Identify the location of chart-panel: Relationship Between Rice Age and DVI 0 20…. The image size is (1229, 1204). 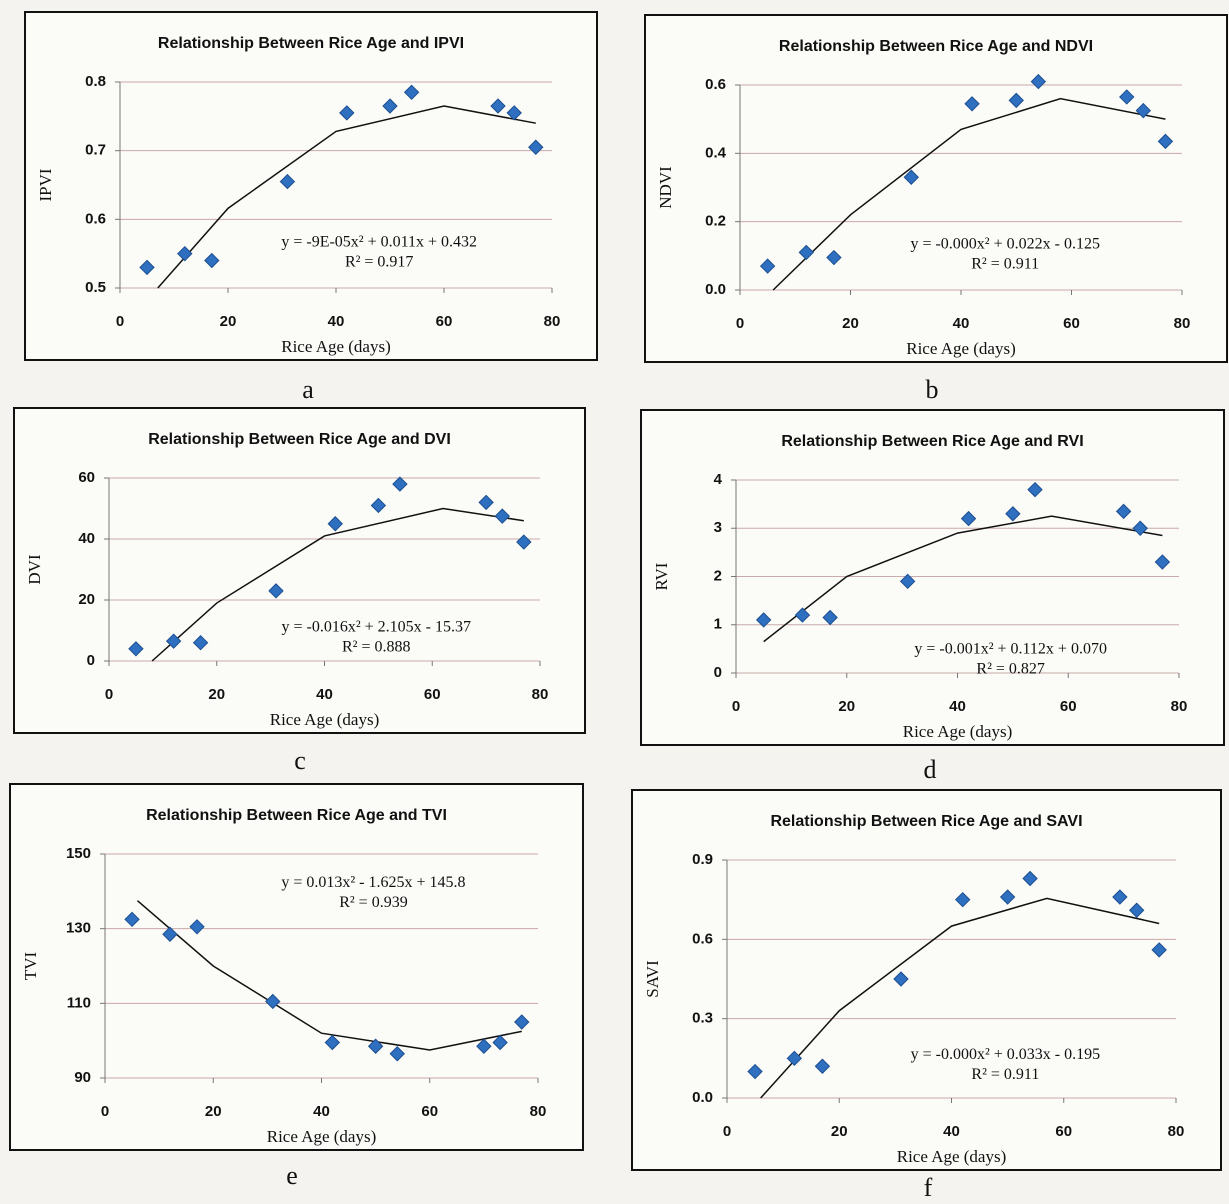
(299, 570).